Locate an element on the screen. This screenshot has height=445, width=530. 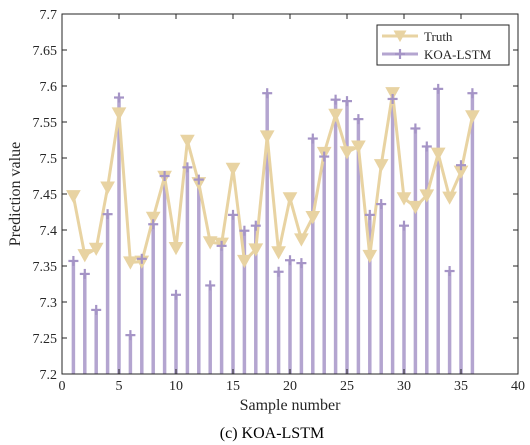
y-tick-label: 7.6 is located at coordinates (49, 87).